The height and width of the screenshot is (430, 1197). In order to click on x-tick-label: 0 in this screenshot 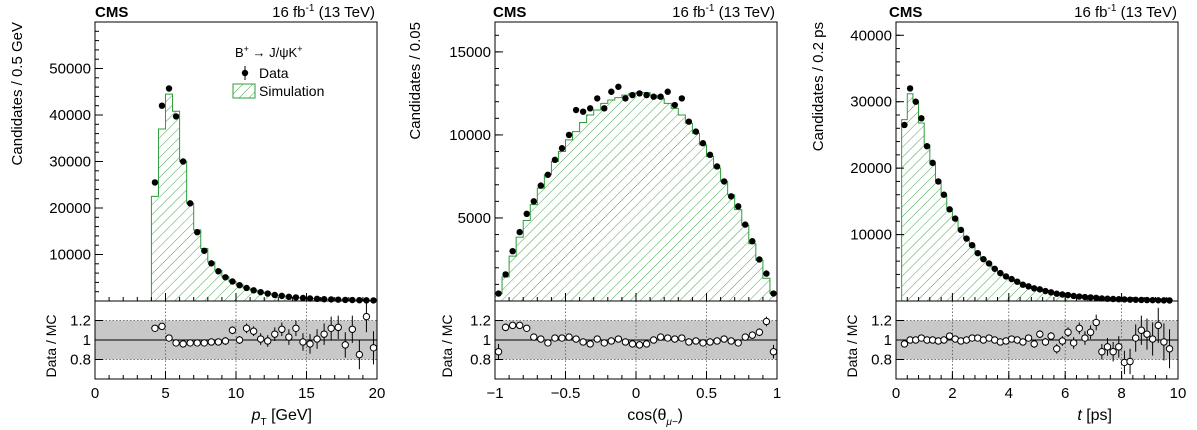, I will do `click(896, 393)`.